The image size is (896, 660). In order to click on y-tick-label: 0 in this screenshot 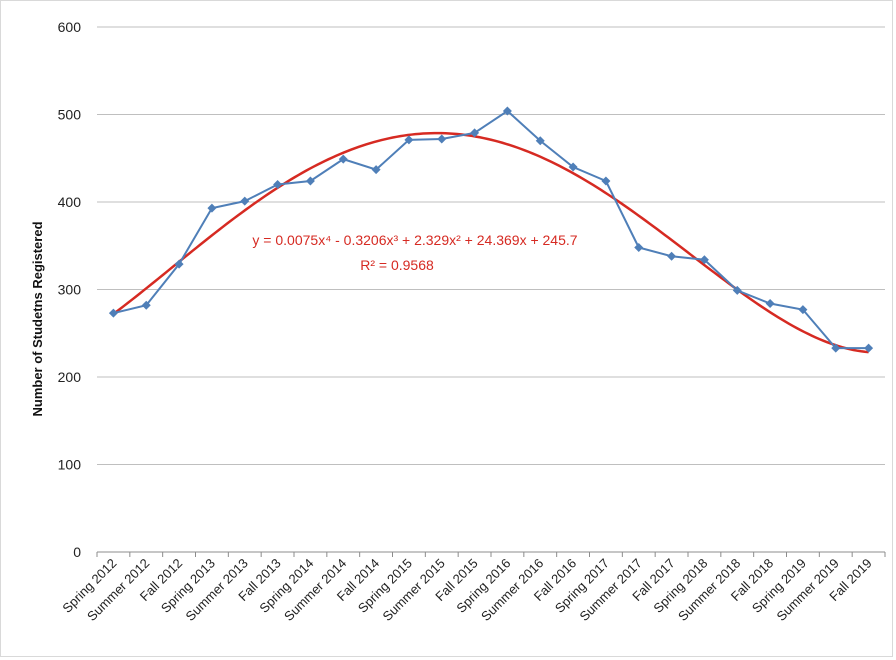, I will do `click(77, 552)`.